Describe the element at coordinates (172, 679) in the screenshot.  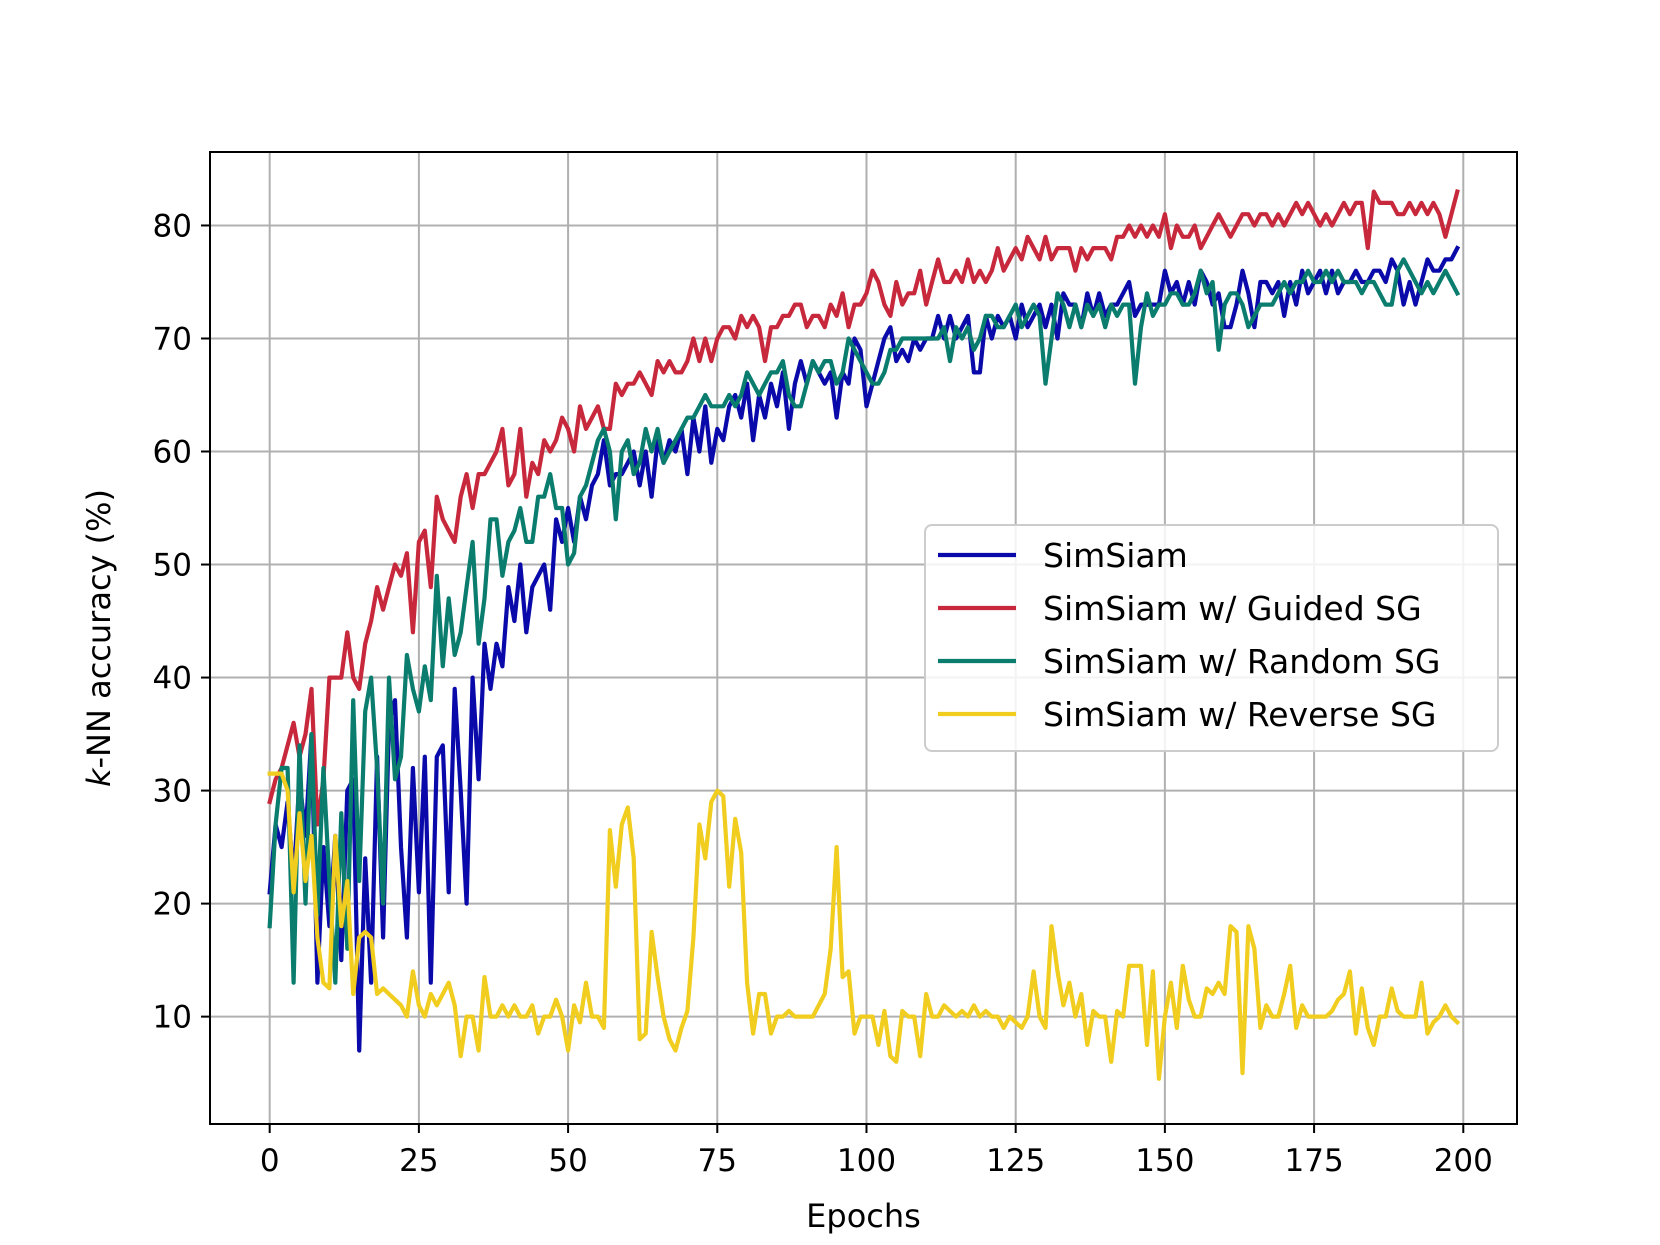
I see `y-tick-label-40: 40` at that location.